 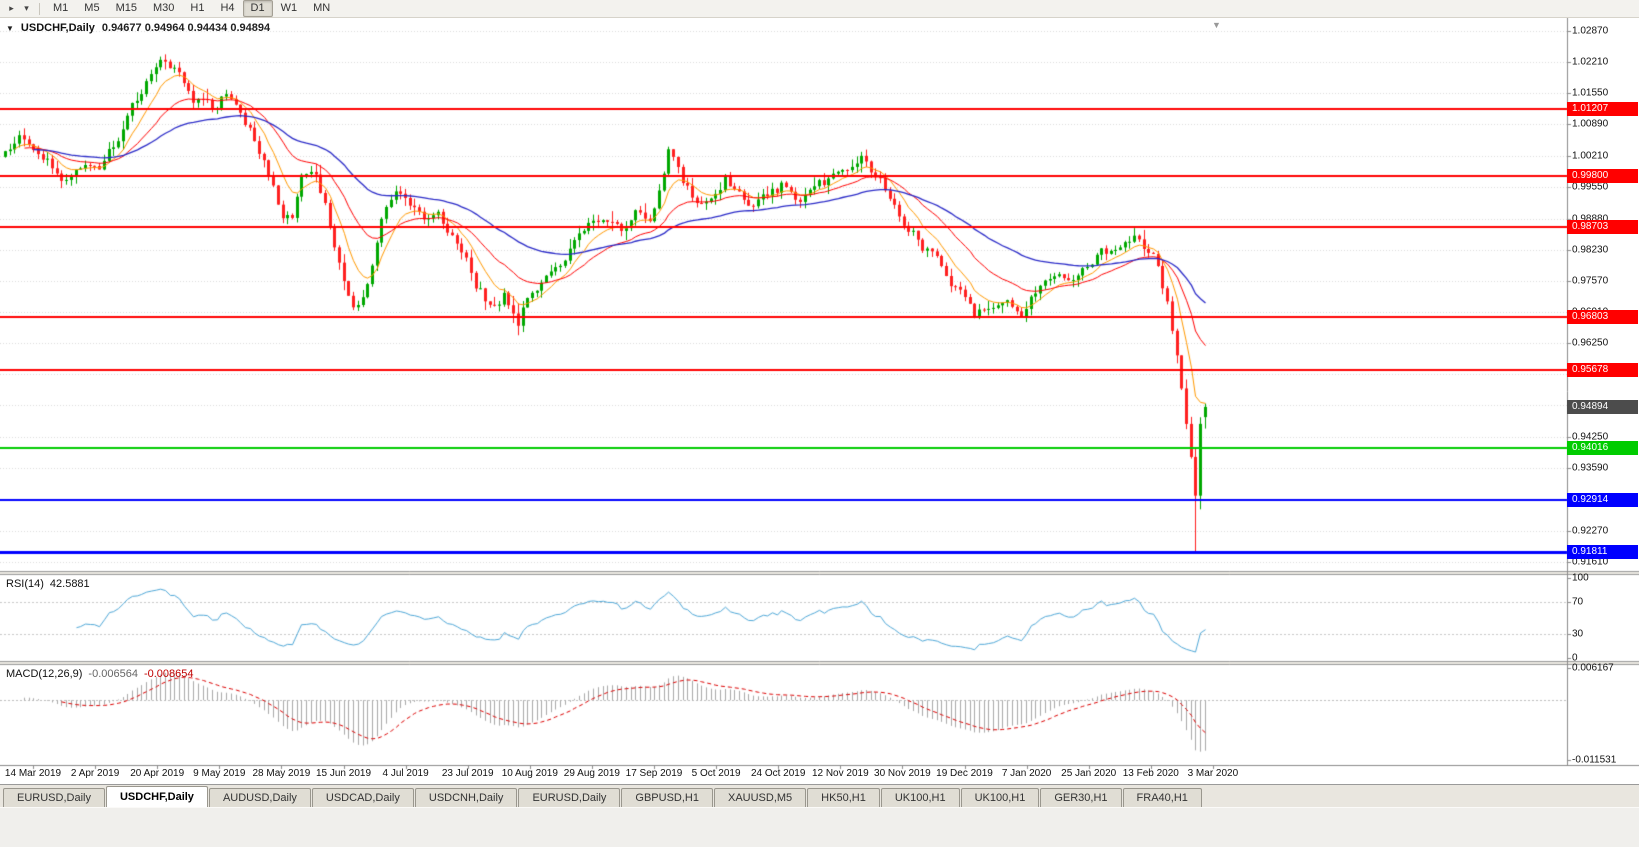 I want to click on timeframe-button-group: M1 M5 M15 M30 H1 H4 D1 W1 MN, so click(x=191, y=8).